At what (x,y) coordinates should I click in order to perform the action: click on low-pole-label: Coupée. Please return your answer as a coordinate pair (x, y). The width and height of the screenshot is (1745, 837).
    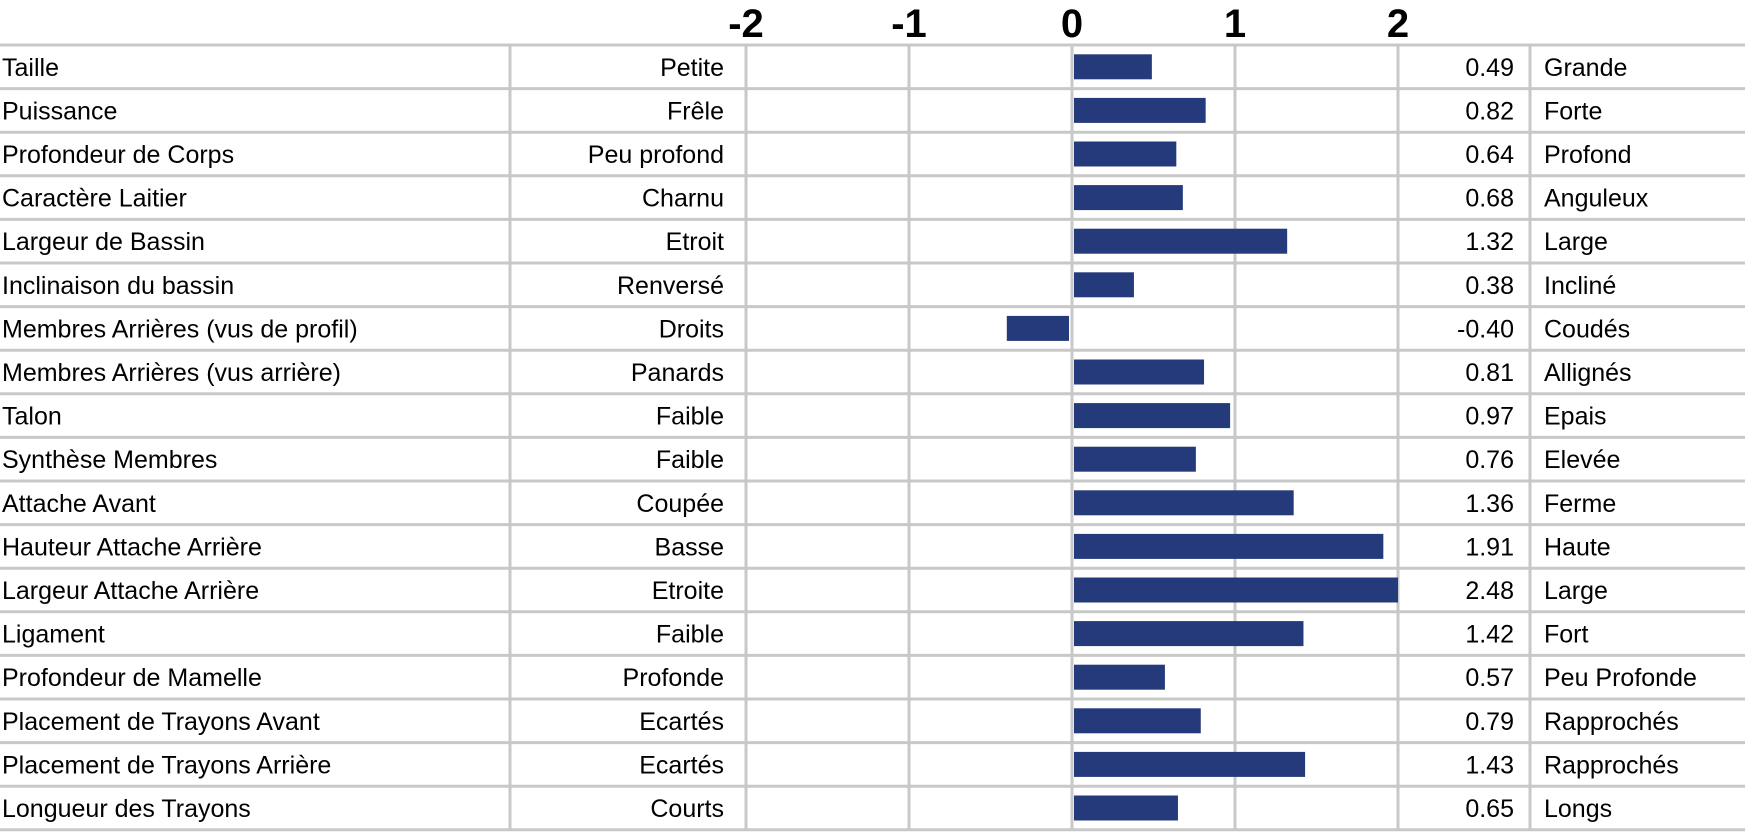
    Looking at the image, I should click on (680, 504).